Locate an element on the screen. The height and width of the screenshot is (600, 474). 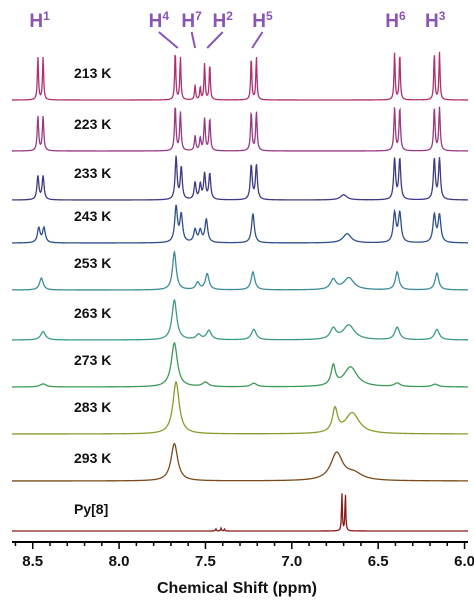
spectrum-253-k is located at coordinates (240, 270).